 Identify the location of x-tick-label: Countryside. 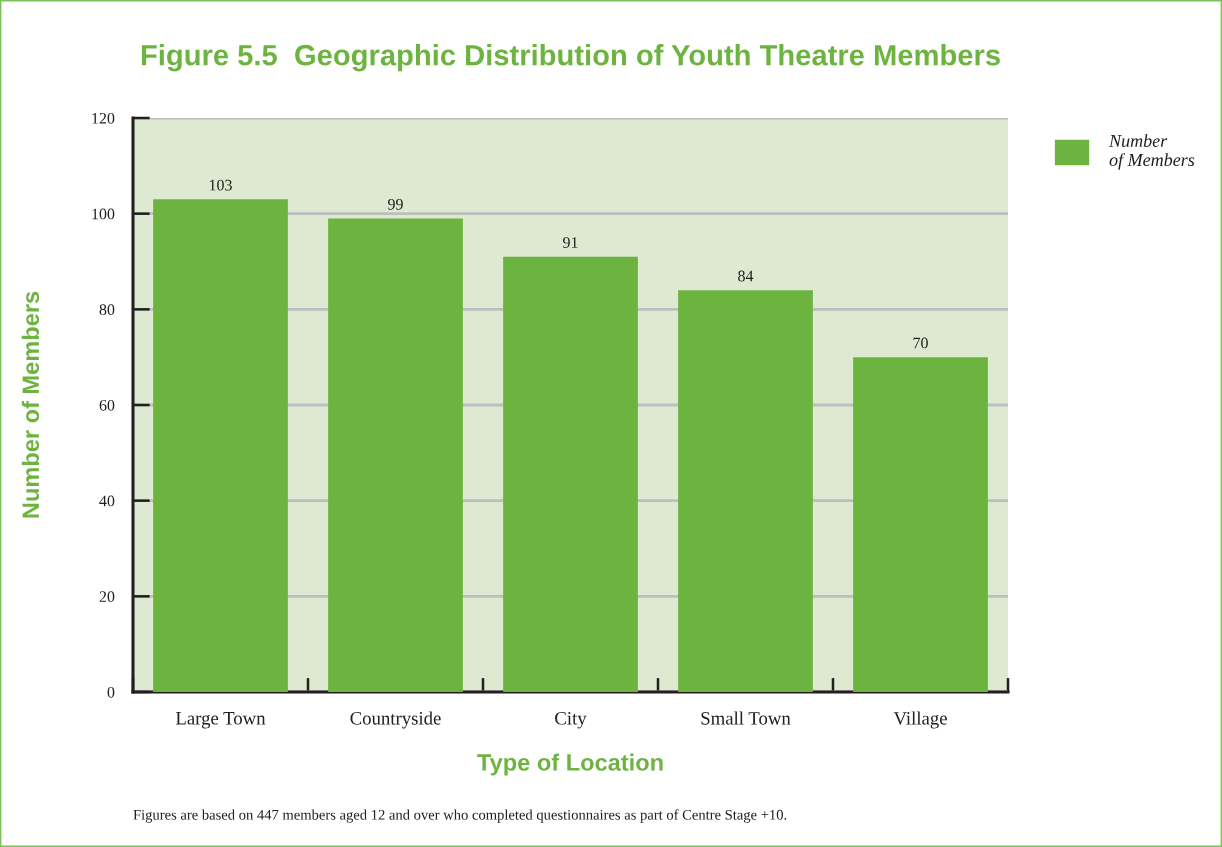
(395, 720).